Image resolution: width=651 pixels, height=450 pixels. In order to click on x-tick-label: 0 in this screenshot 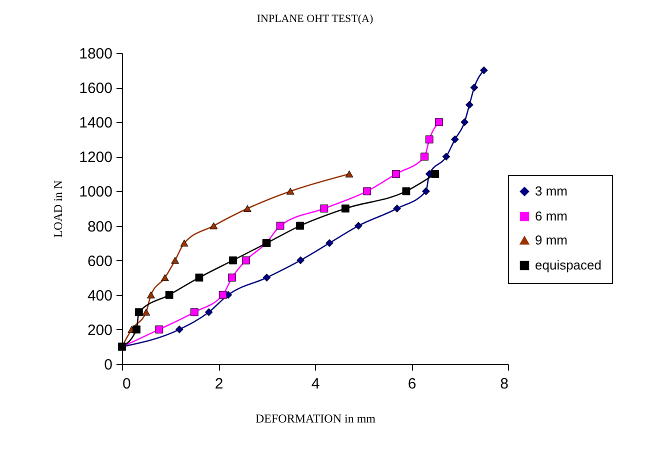, I will do `click(126, 384)`.